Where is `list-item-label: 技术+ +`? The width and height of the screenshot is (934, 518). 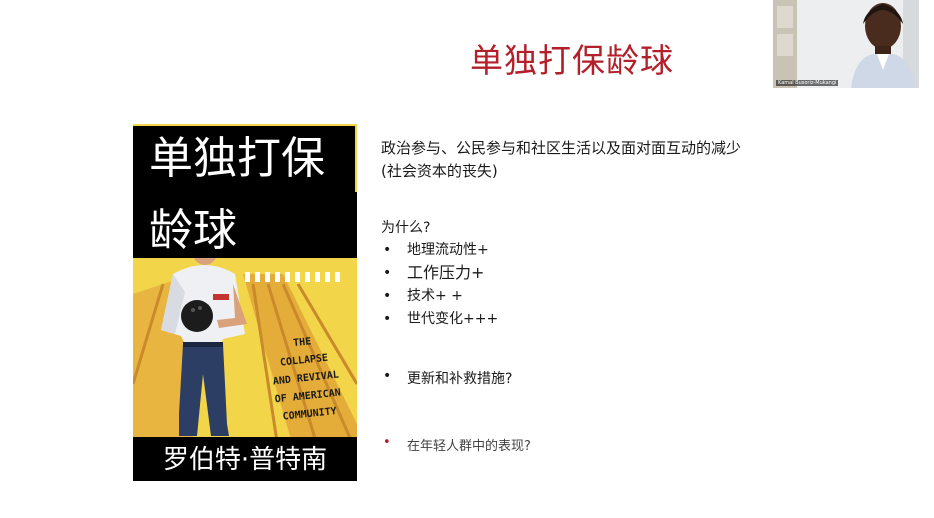 list-item-label: 技术+ + is located at coordinates (435, 296).